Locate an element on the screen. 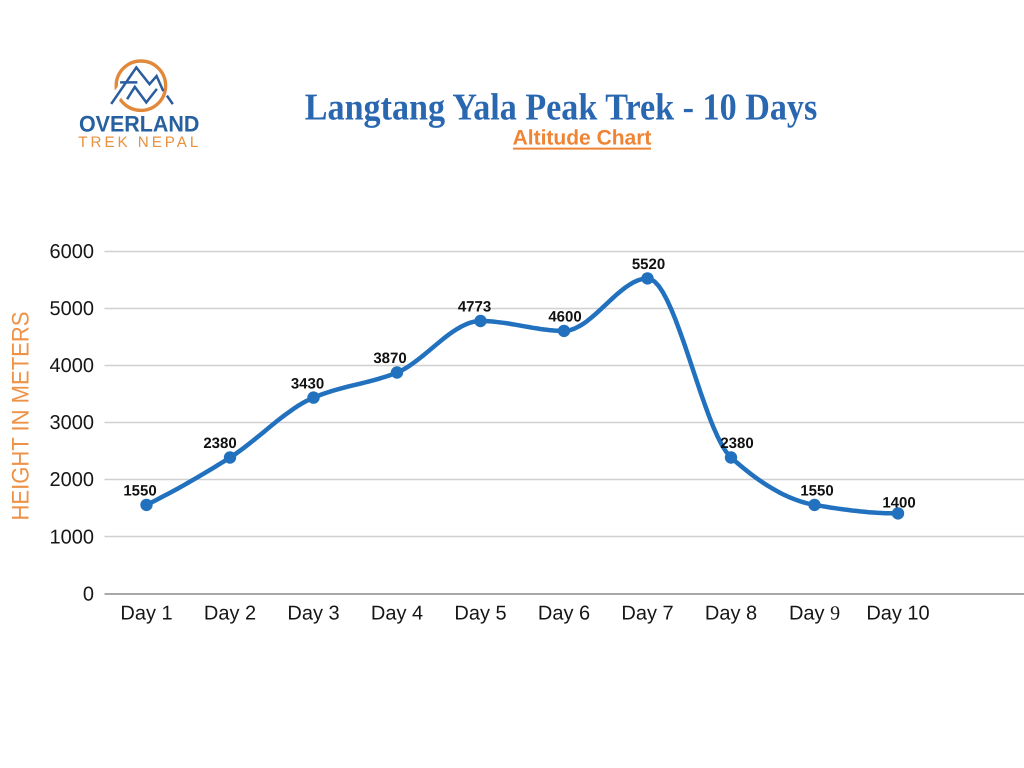  svg-text: 3870 is located at coordinates (389, 358).